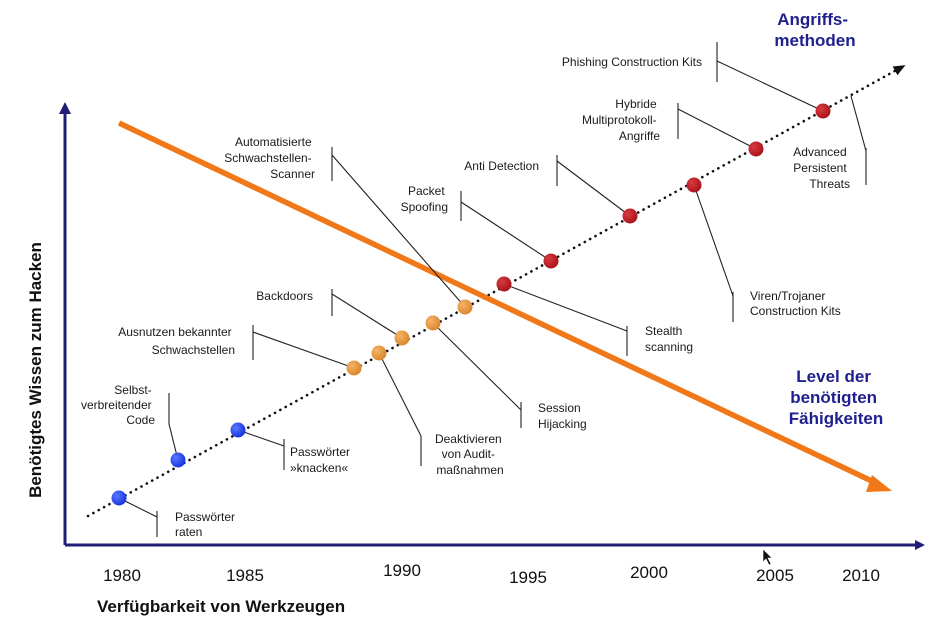 Image resolution: width=949 pixels, height=622 pixels. Describe the element at coordinates (593, 186) in the screenshot. I see `leader-anti-detection` at that location.